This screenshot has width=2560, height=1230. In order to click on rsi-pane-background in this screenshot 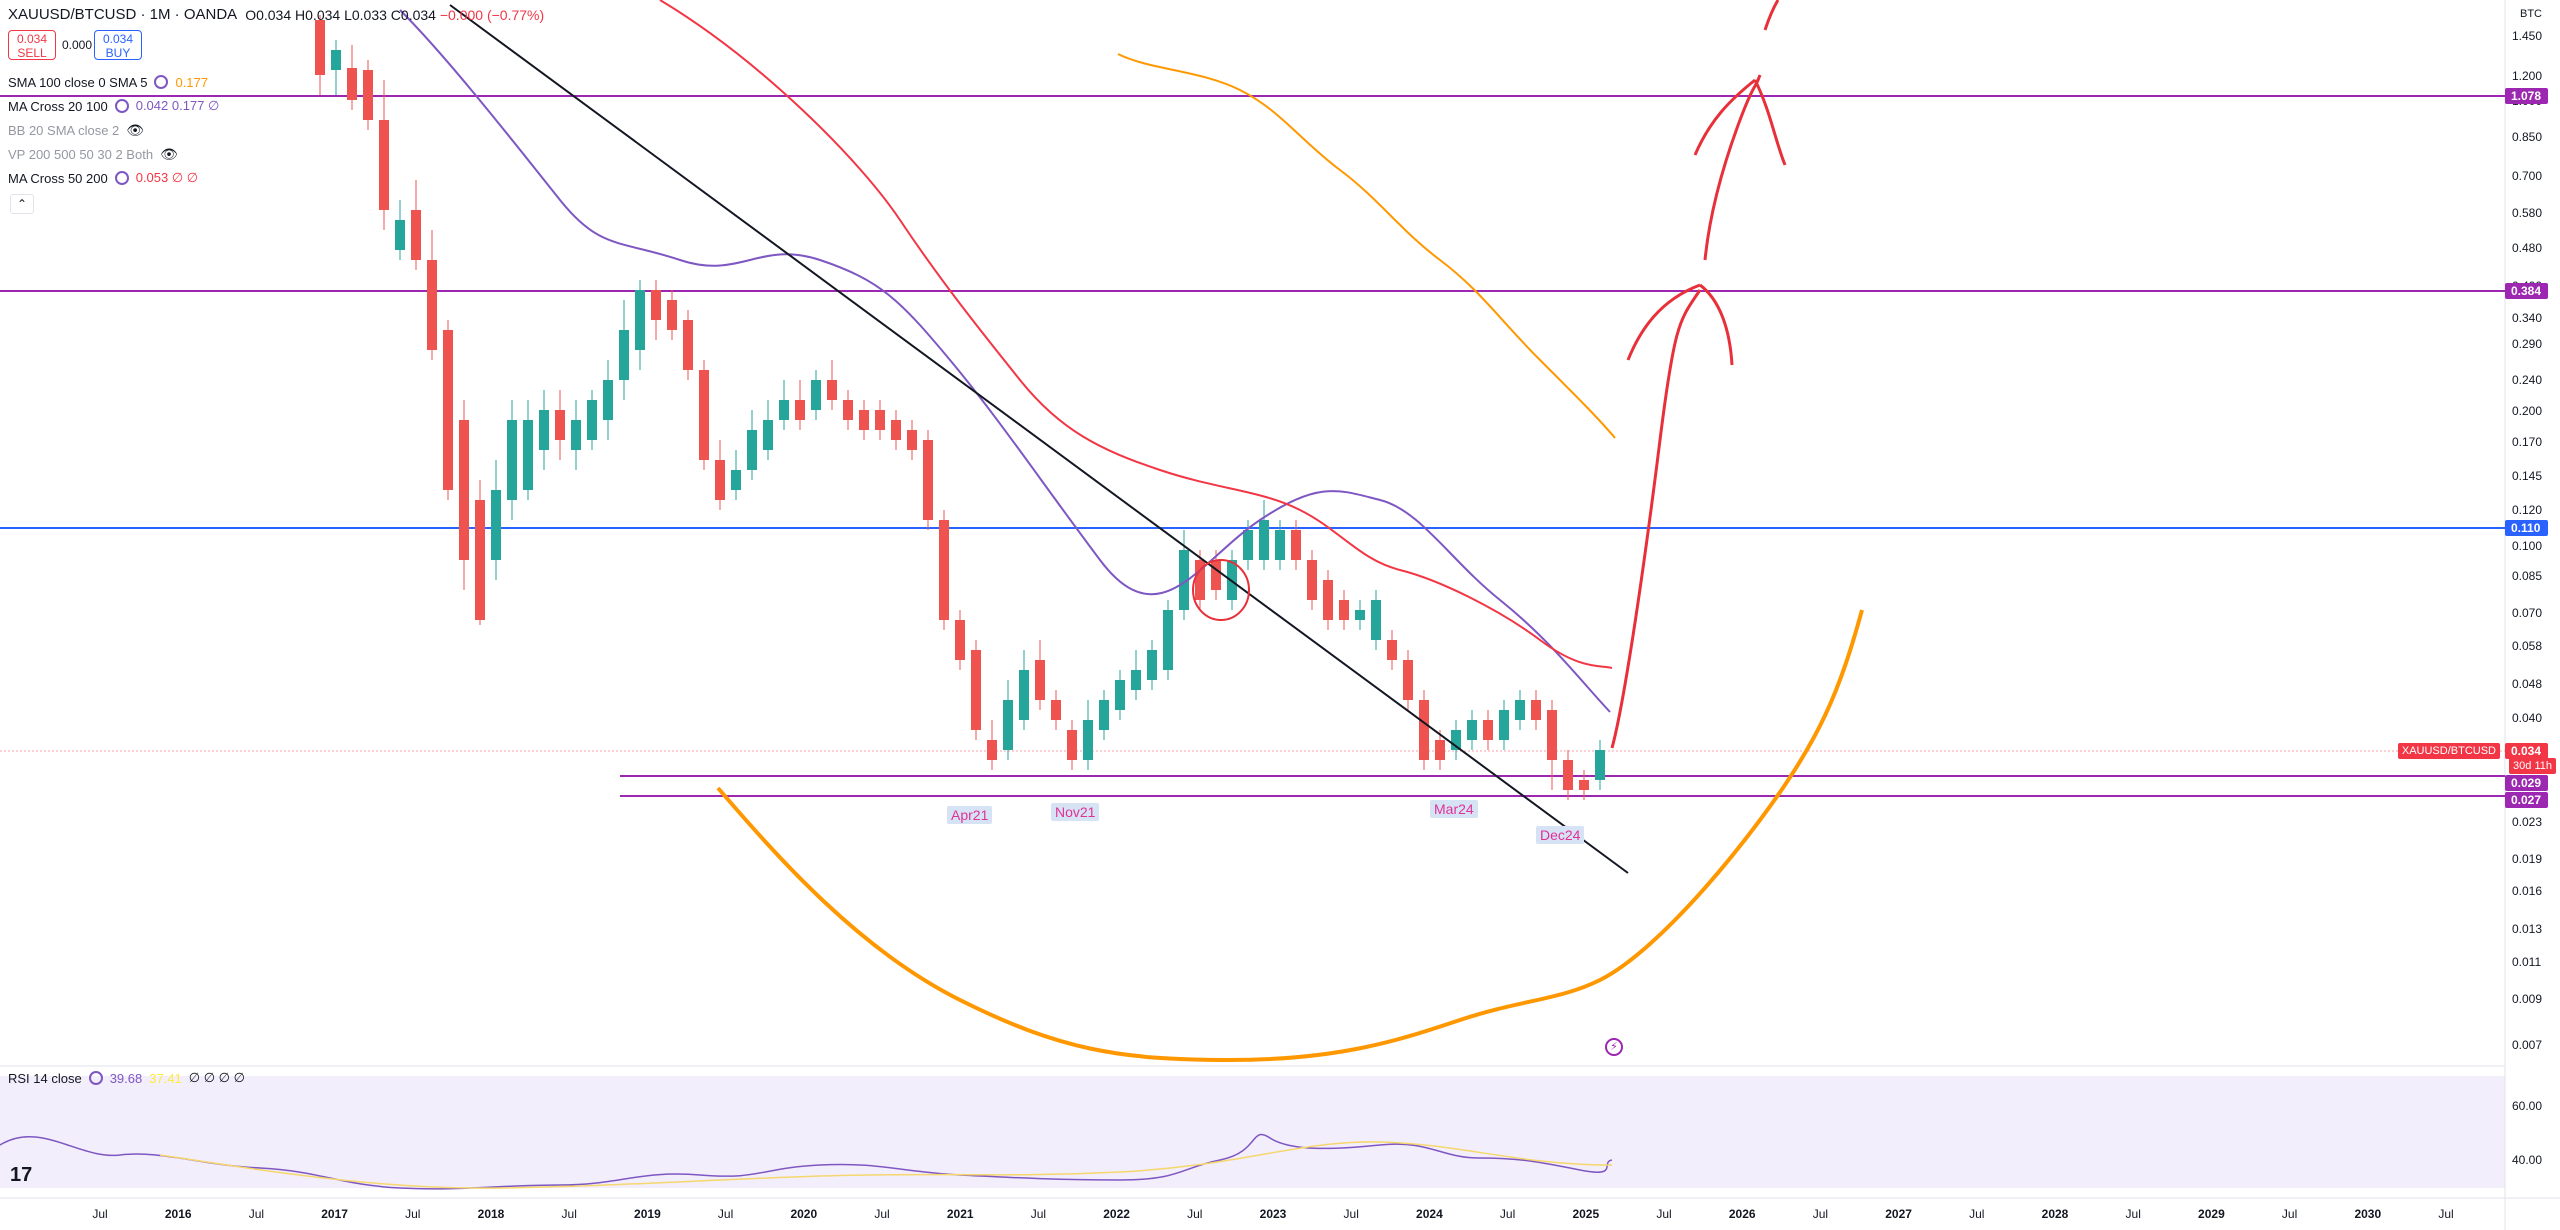, I will do `click(1252, 1132)`.